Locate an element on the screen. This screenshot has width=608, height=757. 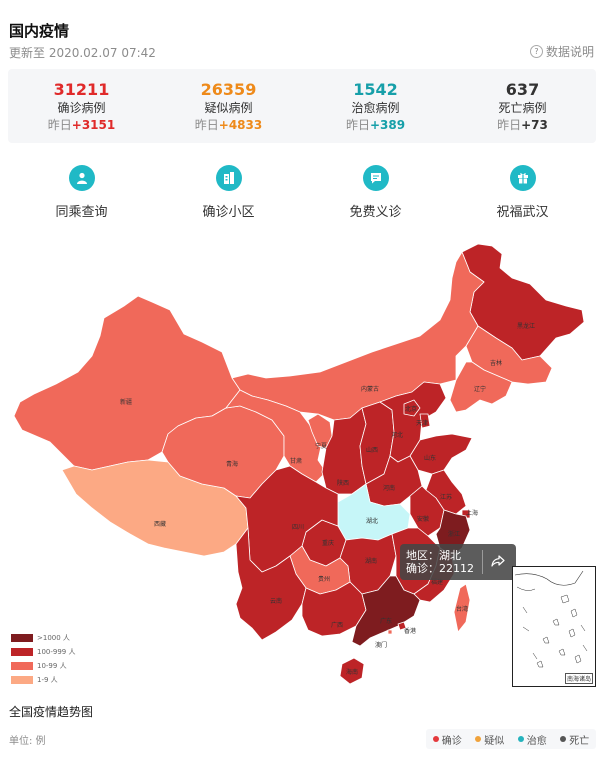
province-liaoning is located at coordinates (481, 387).